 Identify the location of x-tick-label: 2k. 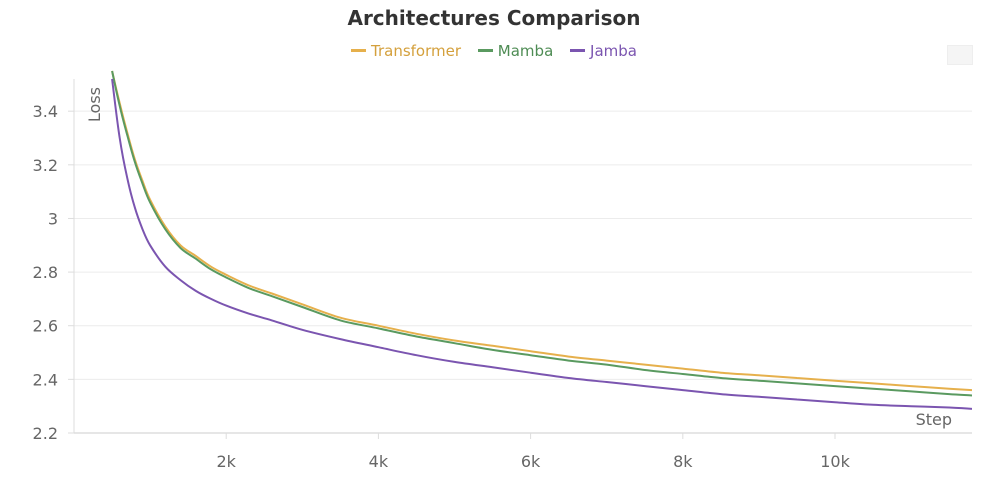
(226, 461).